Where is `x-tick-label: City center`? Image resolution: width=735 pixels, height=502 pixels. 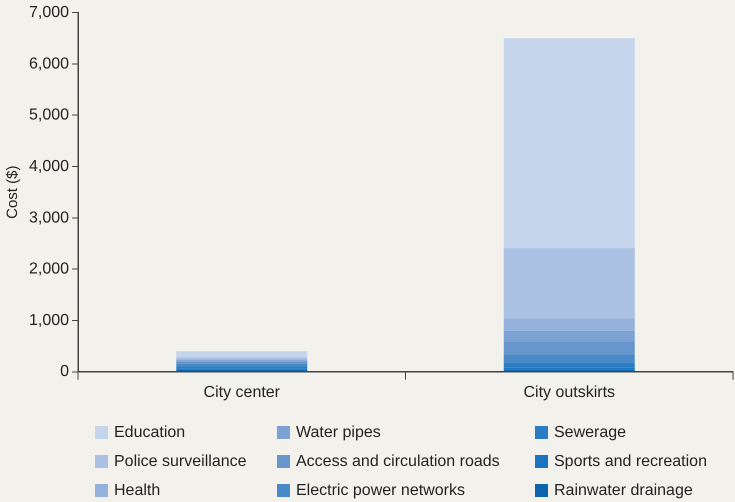 x-tick-label: City center is located at coordinates (242, 392).